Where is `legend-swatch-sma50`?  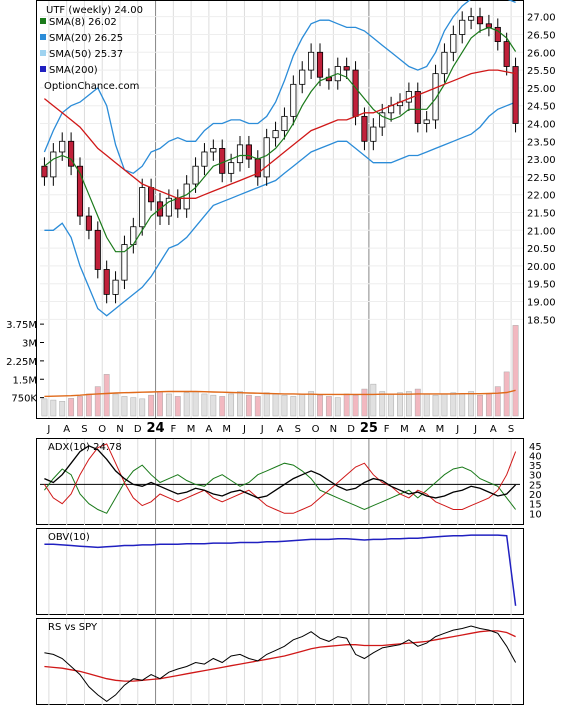
legend-swatch-sma50 is located at coordinates (43, 53).